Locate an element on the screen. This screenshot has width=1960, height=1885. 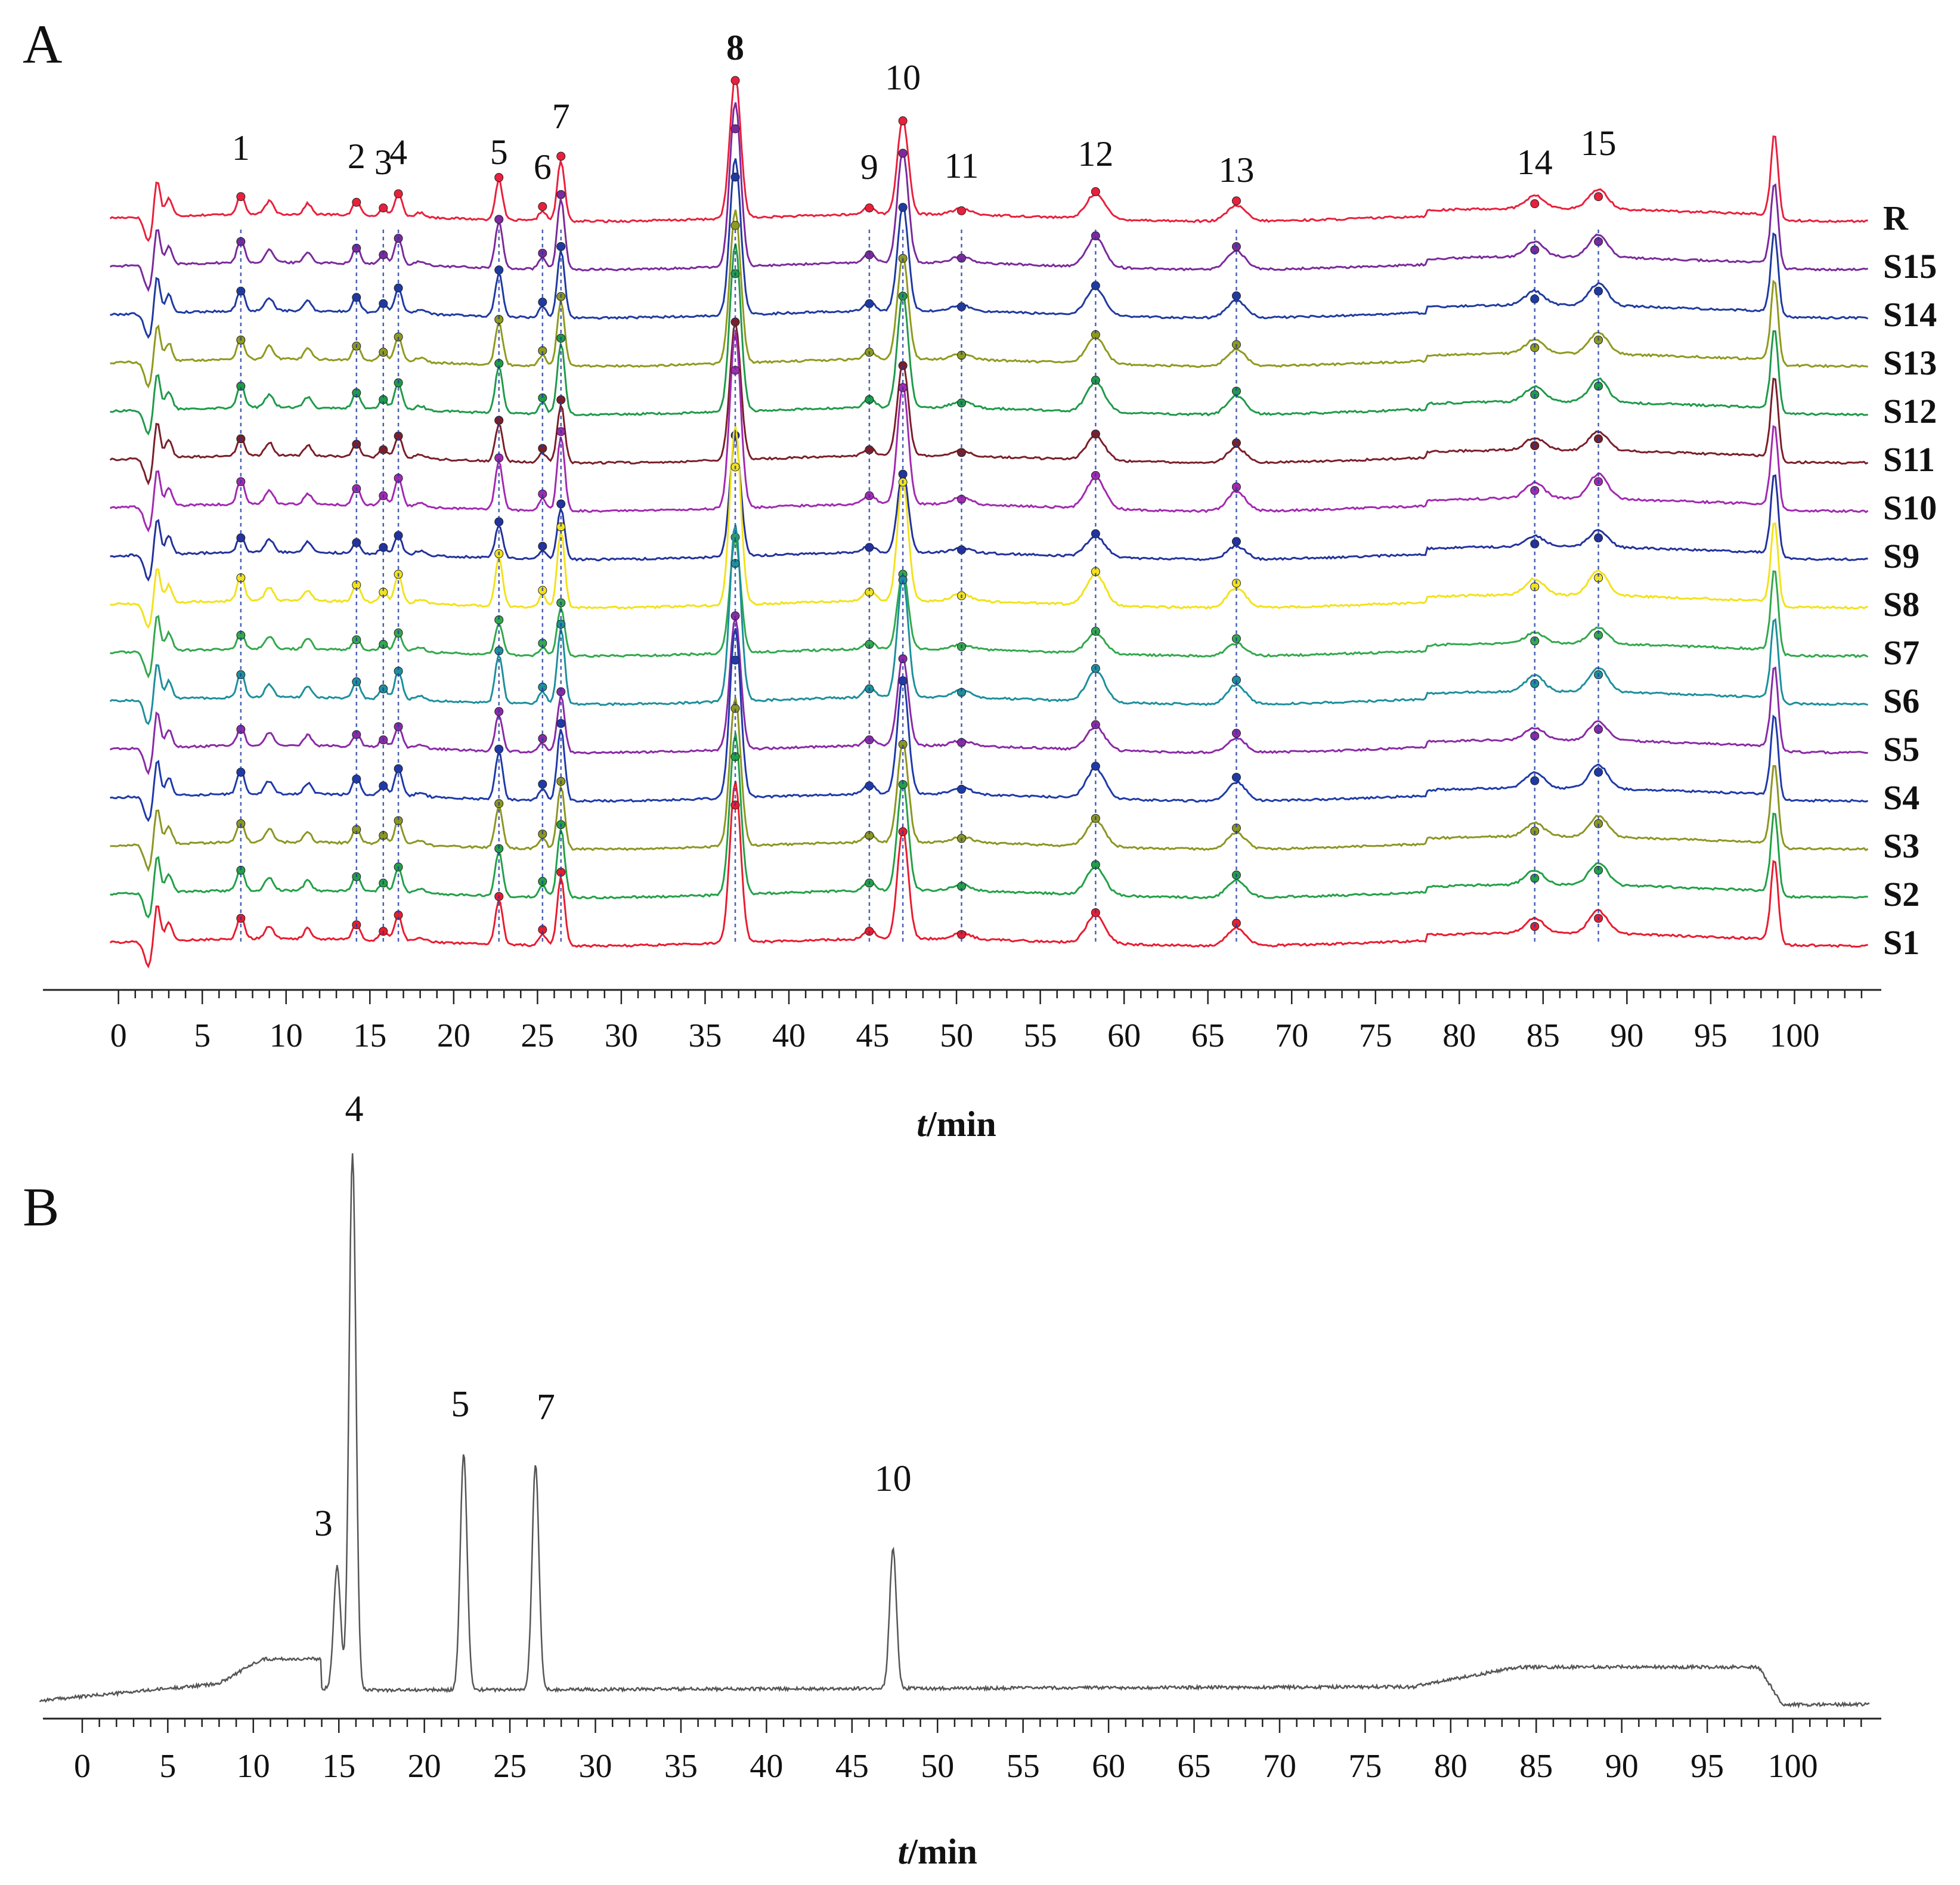
trace-S12 is located at coordinates (989, 339).